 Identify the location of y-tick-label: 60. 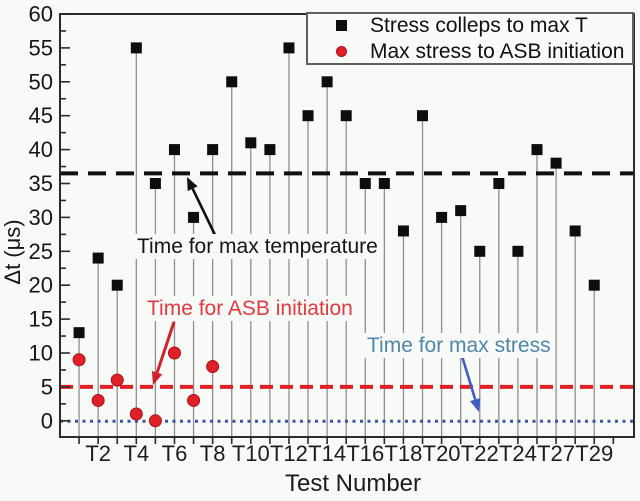
(41, 14).